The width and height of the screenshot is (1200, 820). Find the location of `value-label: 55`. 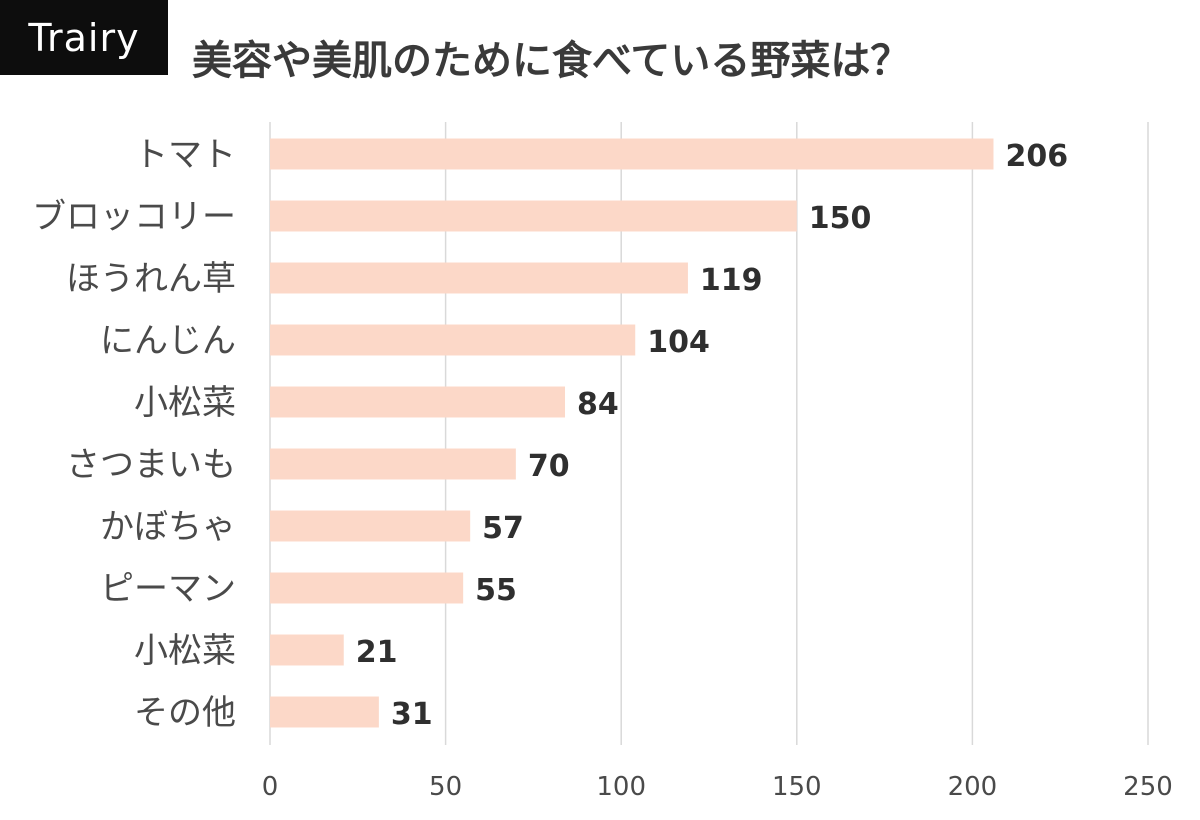

value-label: 55 is located at coordinates (496, 590).